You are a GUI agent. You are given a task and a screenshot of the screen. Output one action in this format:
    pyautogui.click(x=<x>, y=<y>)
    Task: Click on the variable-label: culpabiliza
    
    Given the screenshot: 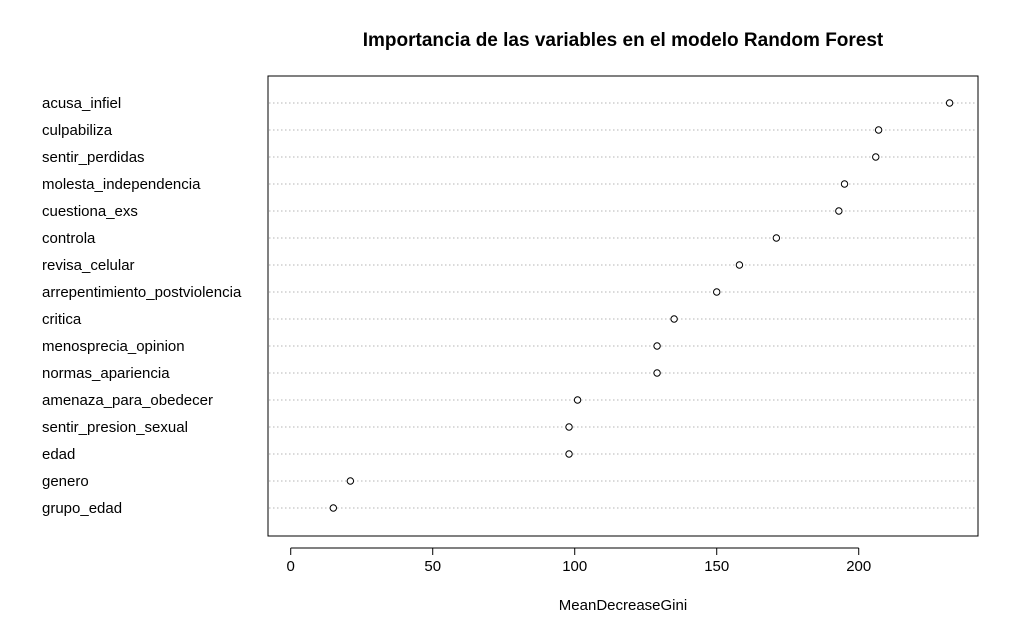 What is the action you would take?
    pyautogui.click(x=77, y=130)
    